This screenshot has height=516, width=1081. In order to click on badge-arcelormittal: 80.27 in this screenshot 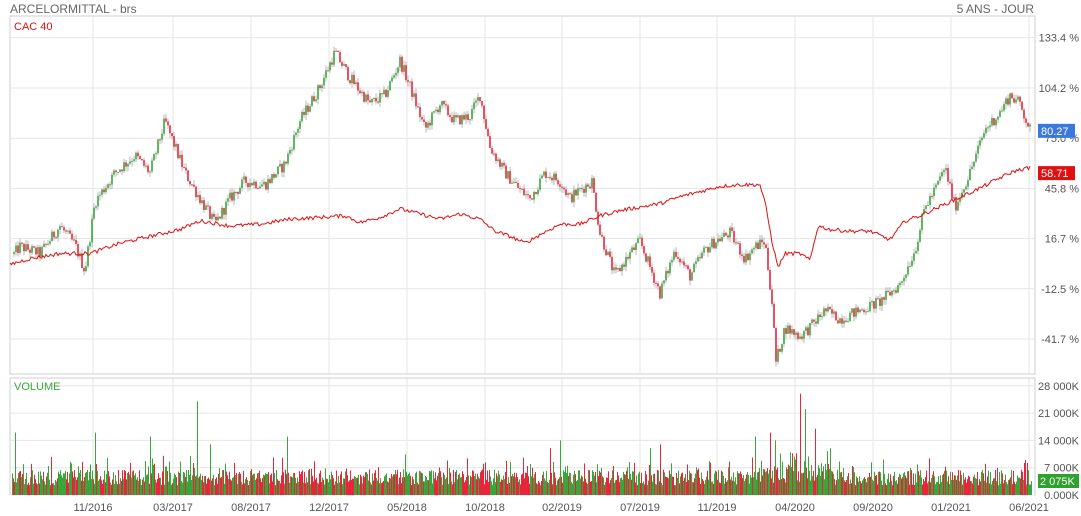, I will do `click(1056, 130)`.